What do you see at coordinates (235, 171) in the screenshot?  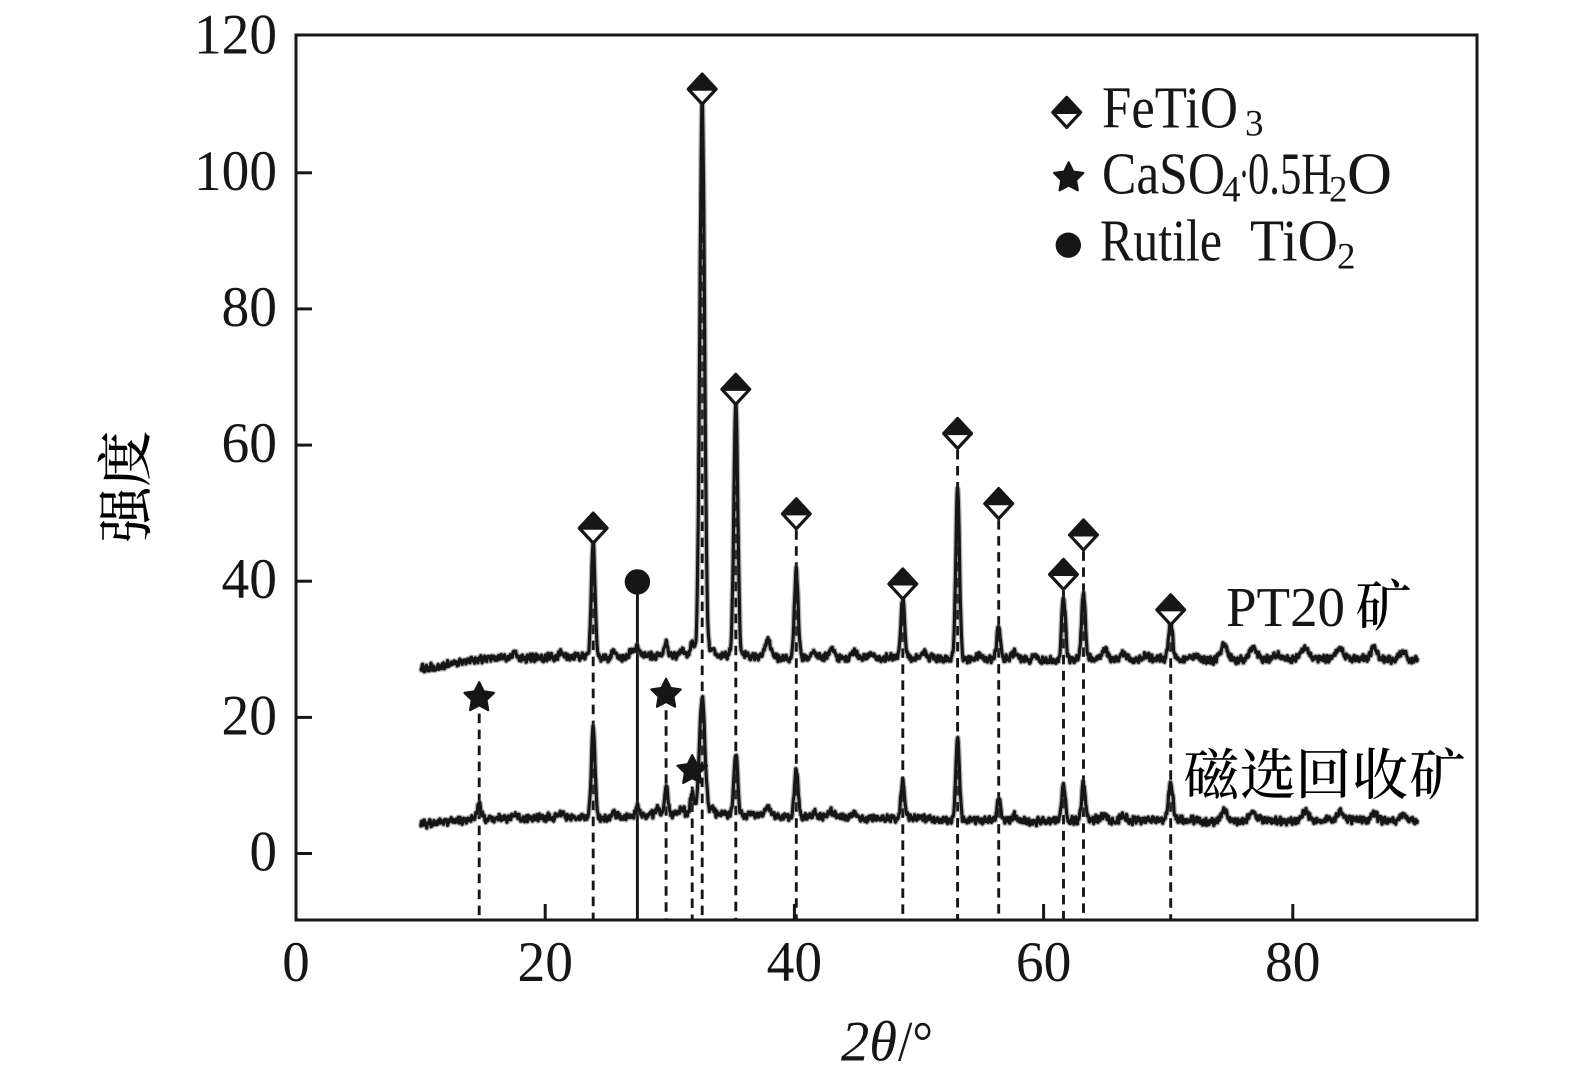 I see `svg-text: 100` at bounding box center [235, 171].